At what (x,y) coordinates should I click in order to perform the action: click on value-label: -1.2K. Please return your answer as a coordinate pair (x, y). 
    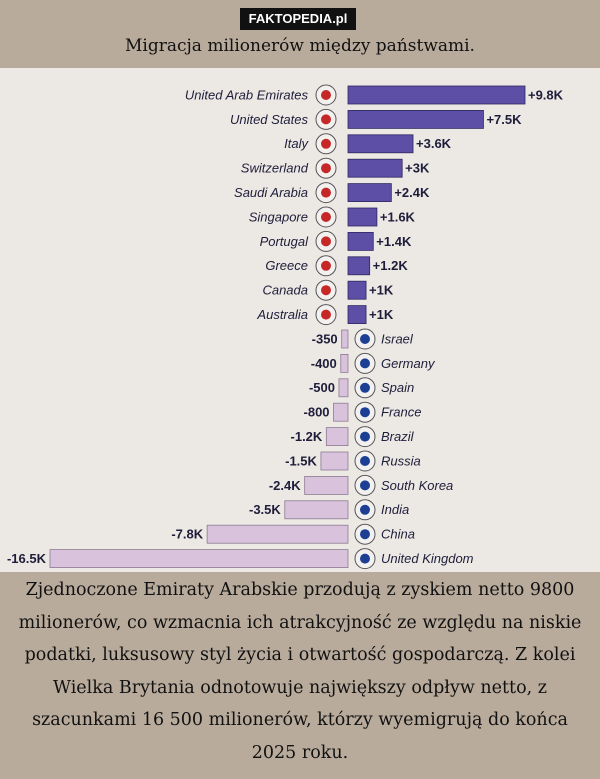
    Looking at the image, I should click on (307, 436).